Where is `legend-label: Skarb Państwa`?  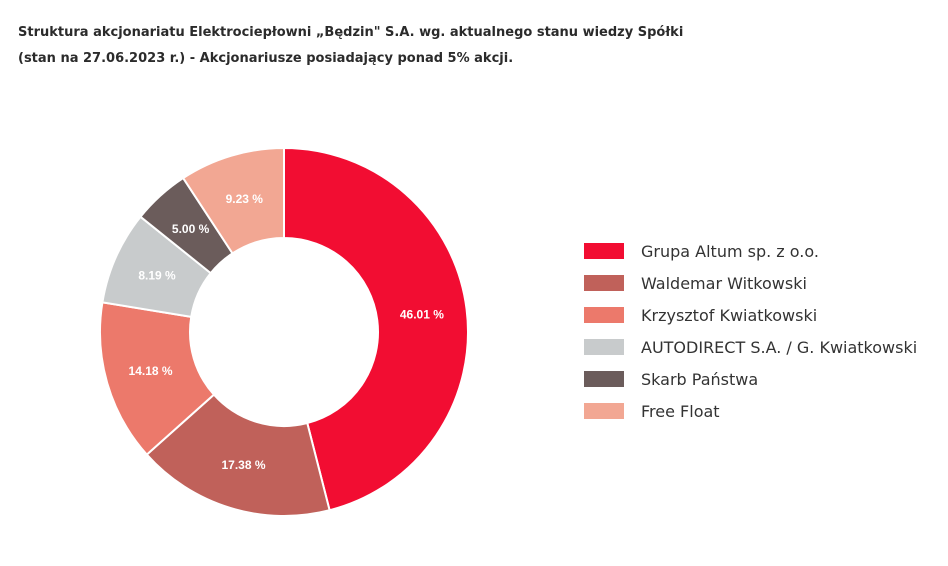
legend-label: Skarb Państwa is located at coordinates (700, 379).